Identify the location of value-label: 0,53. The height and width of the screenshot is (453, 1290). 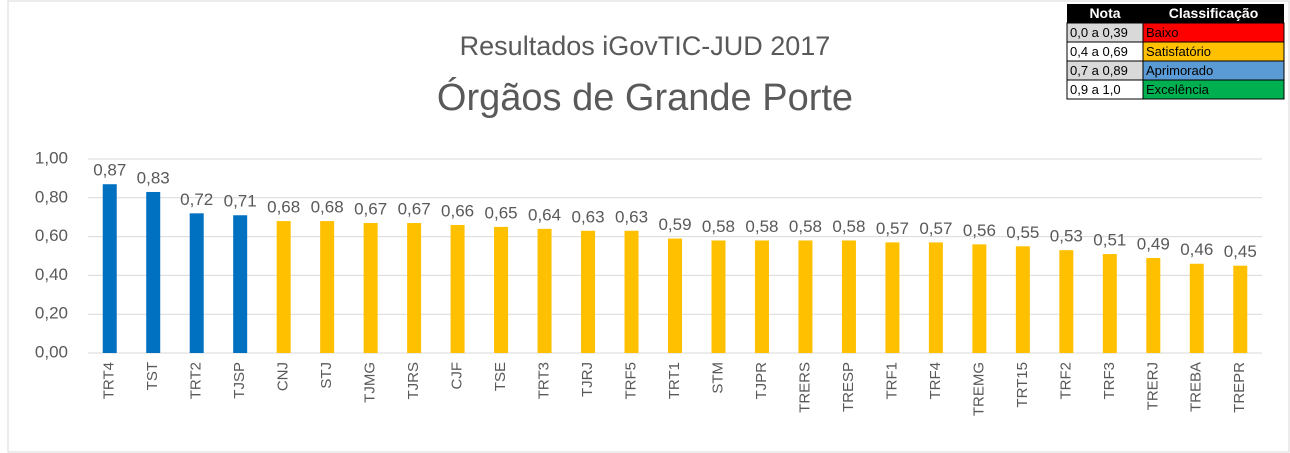
(1066, 236).